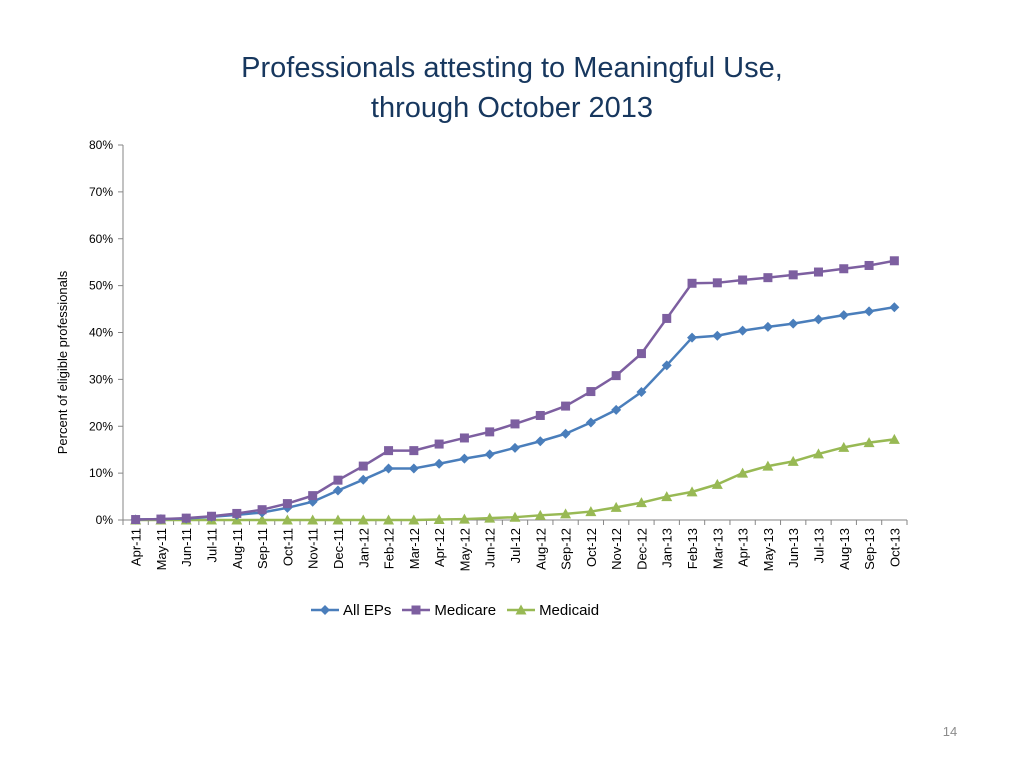  What do you see at coordinates (439, 547) in the screenshot?
I see `x-tick-label: Apr-12` at bounding box center [439, 547].